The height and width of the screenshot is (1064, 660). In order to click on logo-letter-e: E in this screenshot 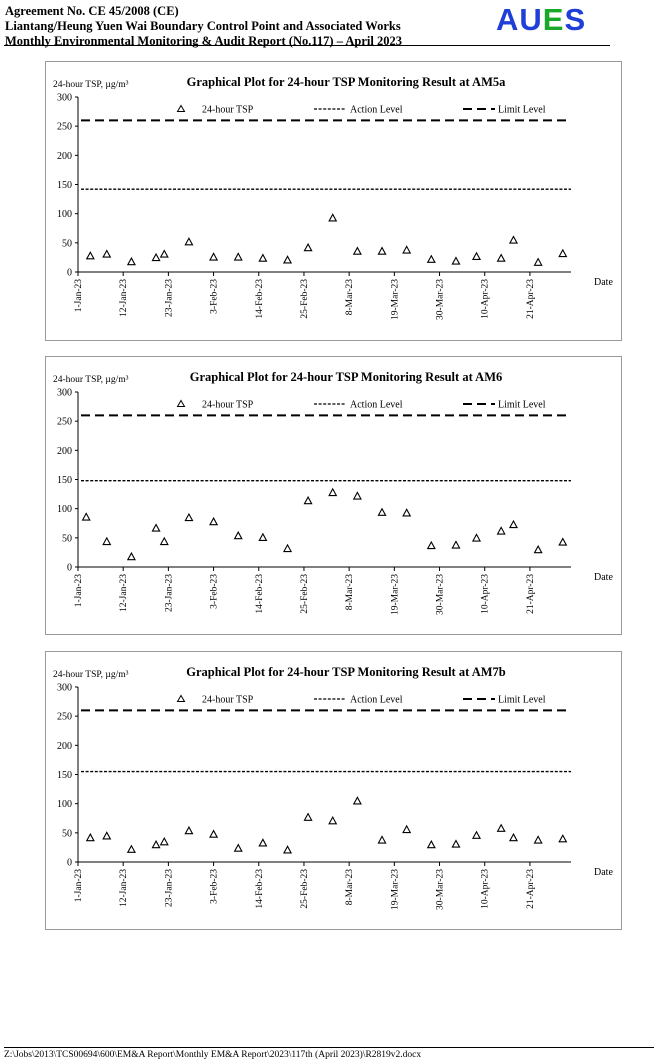, I will do `click(553, 19)`.